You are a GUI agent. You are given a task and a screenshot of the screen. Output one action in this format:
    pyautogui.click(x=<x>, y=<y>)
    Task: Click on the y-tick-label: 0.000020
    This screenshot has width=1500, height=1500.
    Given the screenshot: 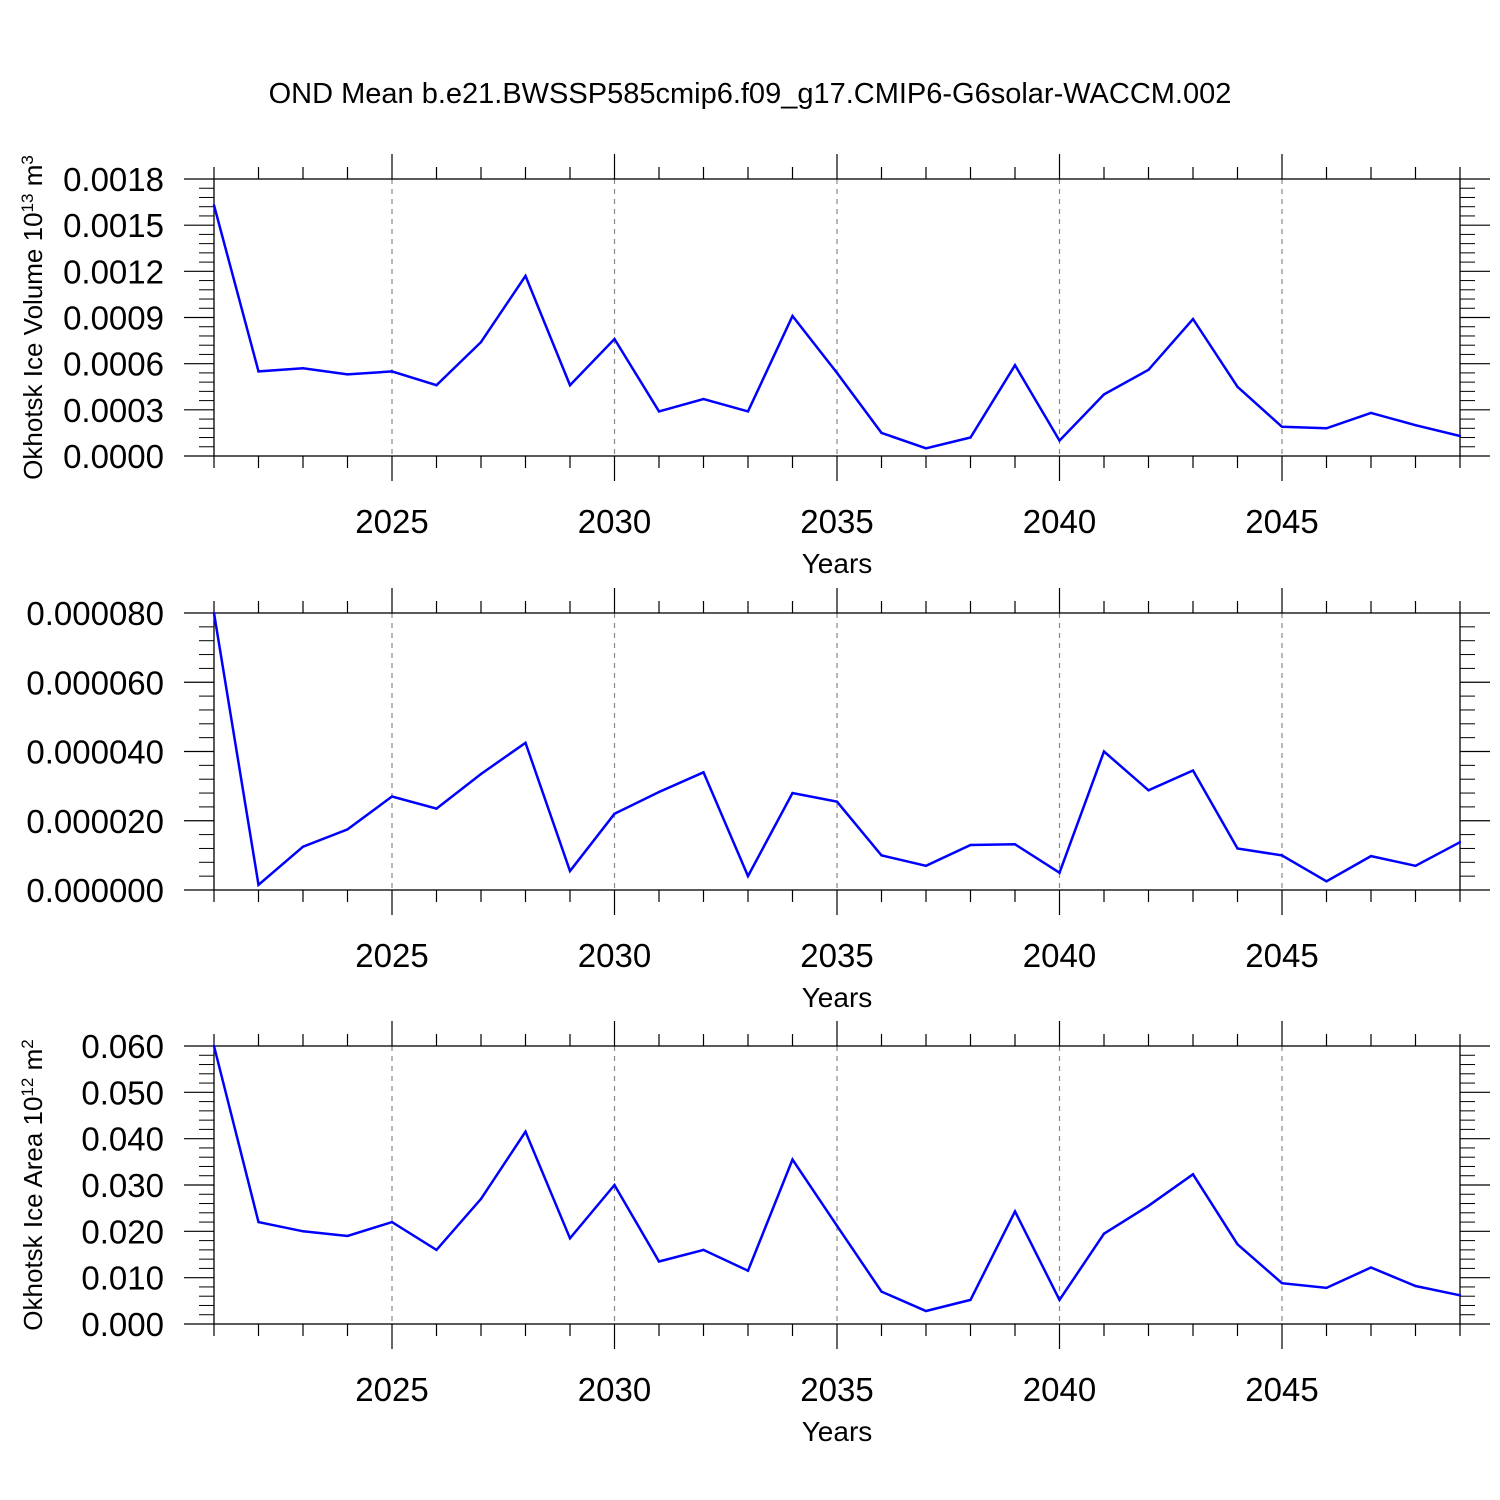 What is the action you would take?
    pyautogui.click(x=95, y=821)
    